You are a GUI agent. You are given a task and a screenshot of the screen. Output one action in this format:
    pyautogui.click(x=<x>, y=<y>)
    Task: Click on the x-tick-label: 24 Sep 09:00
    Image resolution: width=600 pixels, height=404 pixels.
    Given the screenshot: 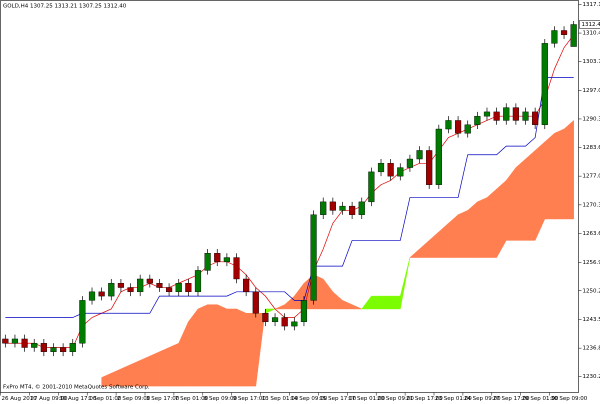 What is the action you would take?
    pyautogui.click(x=482, y=399)
    